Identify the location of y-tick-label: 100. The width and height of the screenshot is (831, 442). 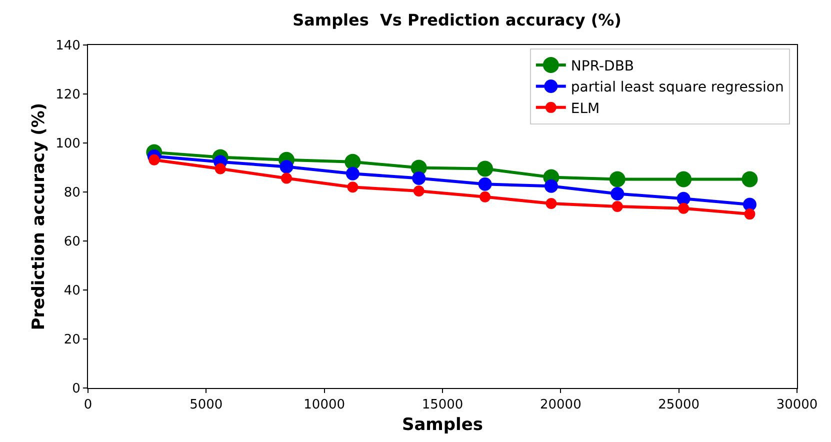
(68, 144).